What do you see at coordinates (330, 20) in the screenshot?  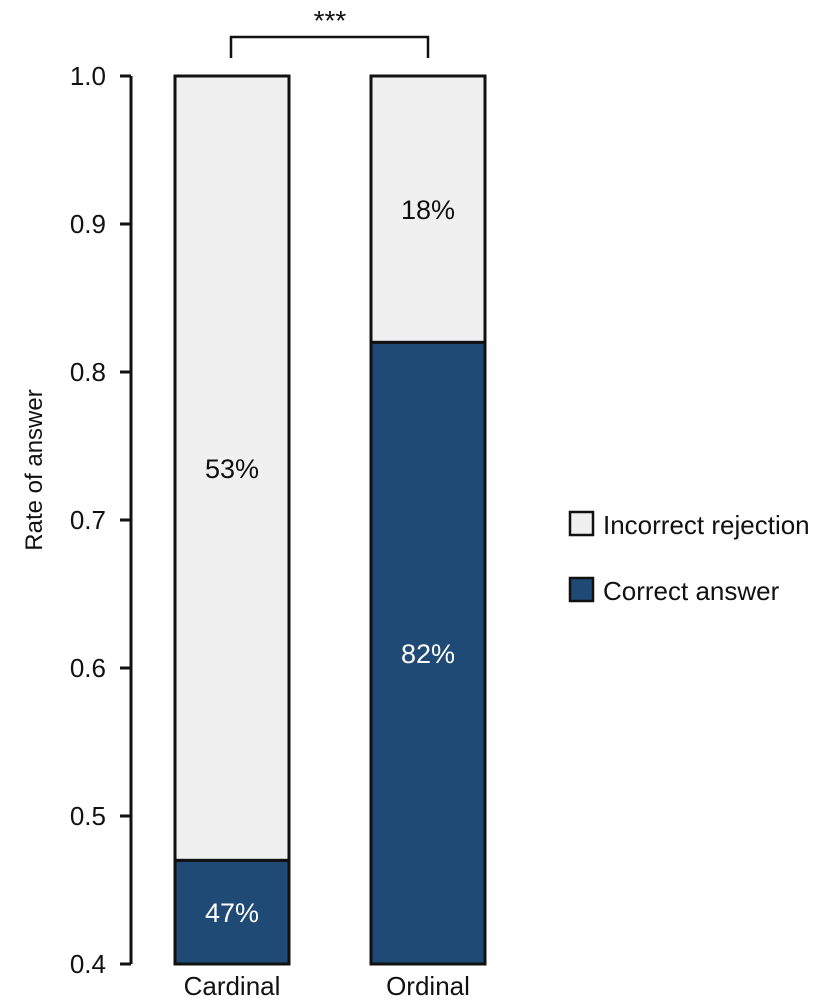 I see `significance-label: ***` at bounding box center [330, 20].